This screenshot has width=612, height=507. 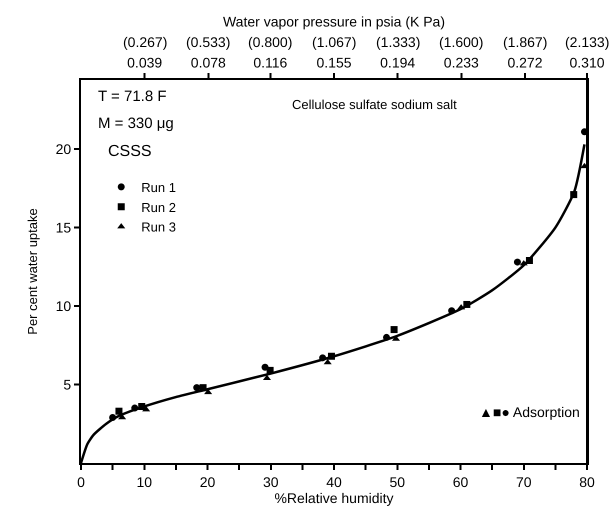 What do you see at coordinates (460, 482) in the screenshot?
I see `x-tick-label: 60` at bounding box center [460, 482].